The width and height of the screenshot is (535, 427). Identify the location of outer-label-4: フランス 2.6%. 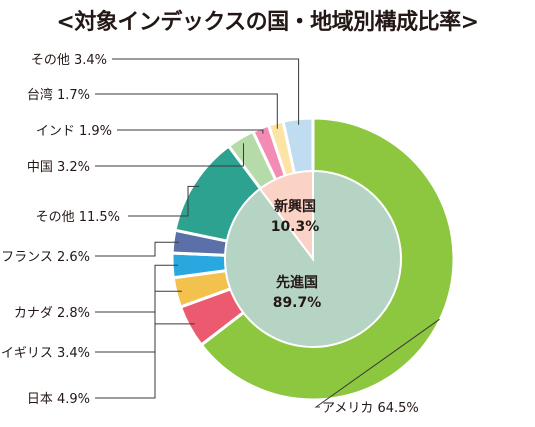
(45, 257).